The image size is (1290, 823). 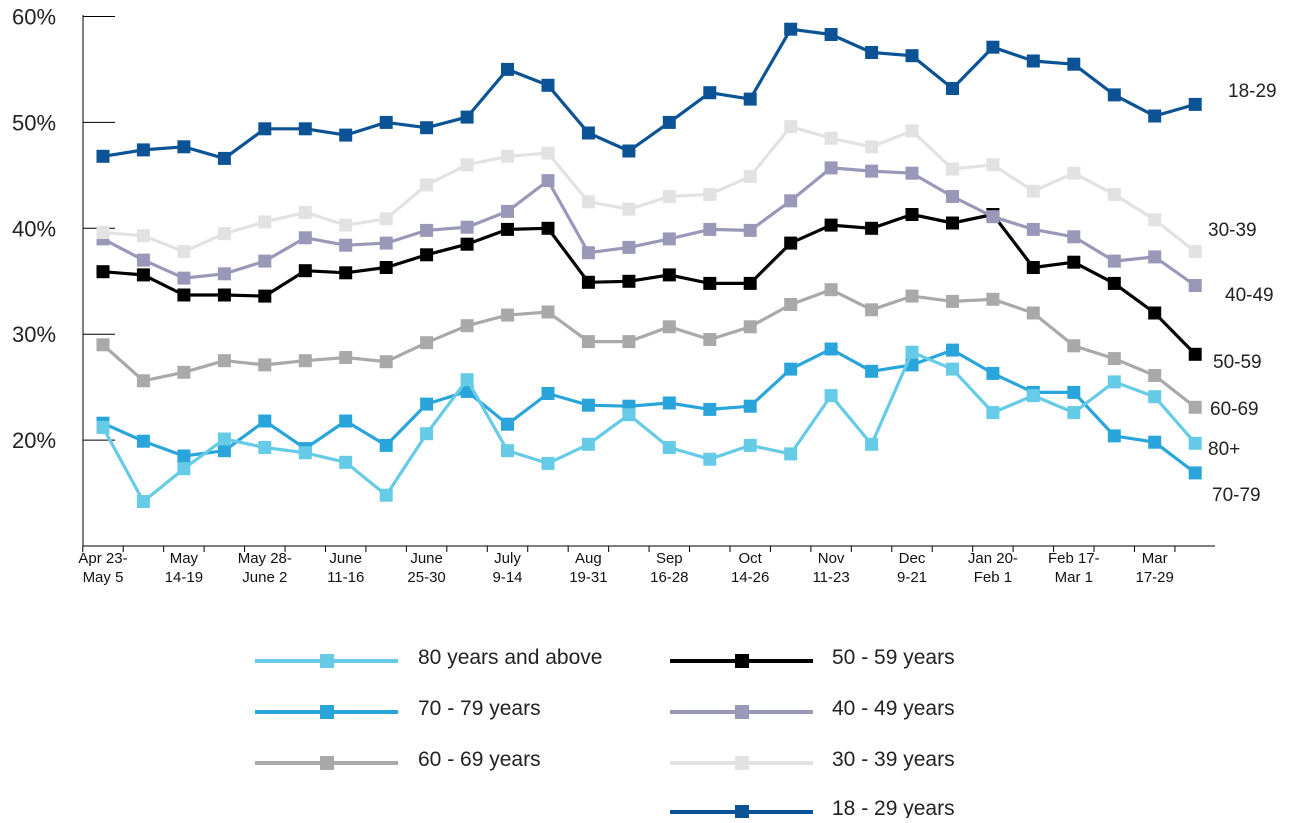 I want to click on x-tick-label: Apr 23-, so click(x=102, y=558).